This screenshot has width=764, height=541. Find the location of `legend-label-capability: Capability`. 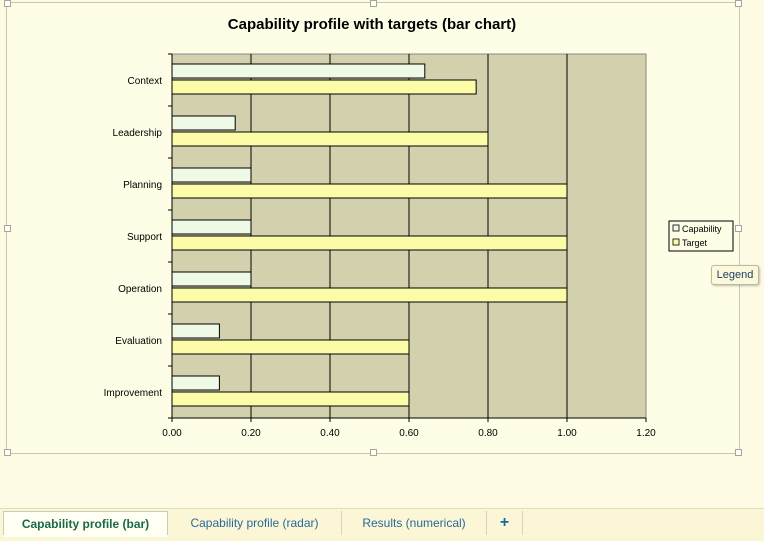

legend-label-capability: Capability is located at coordinates (702, 229).